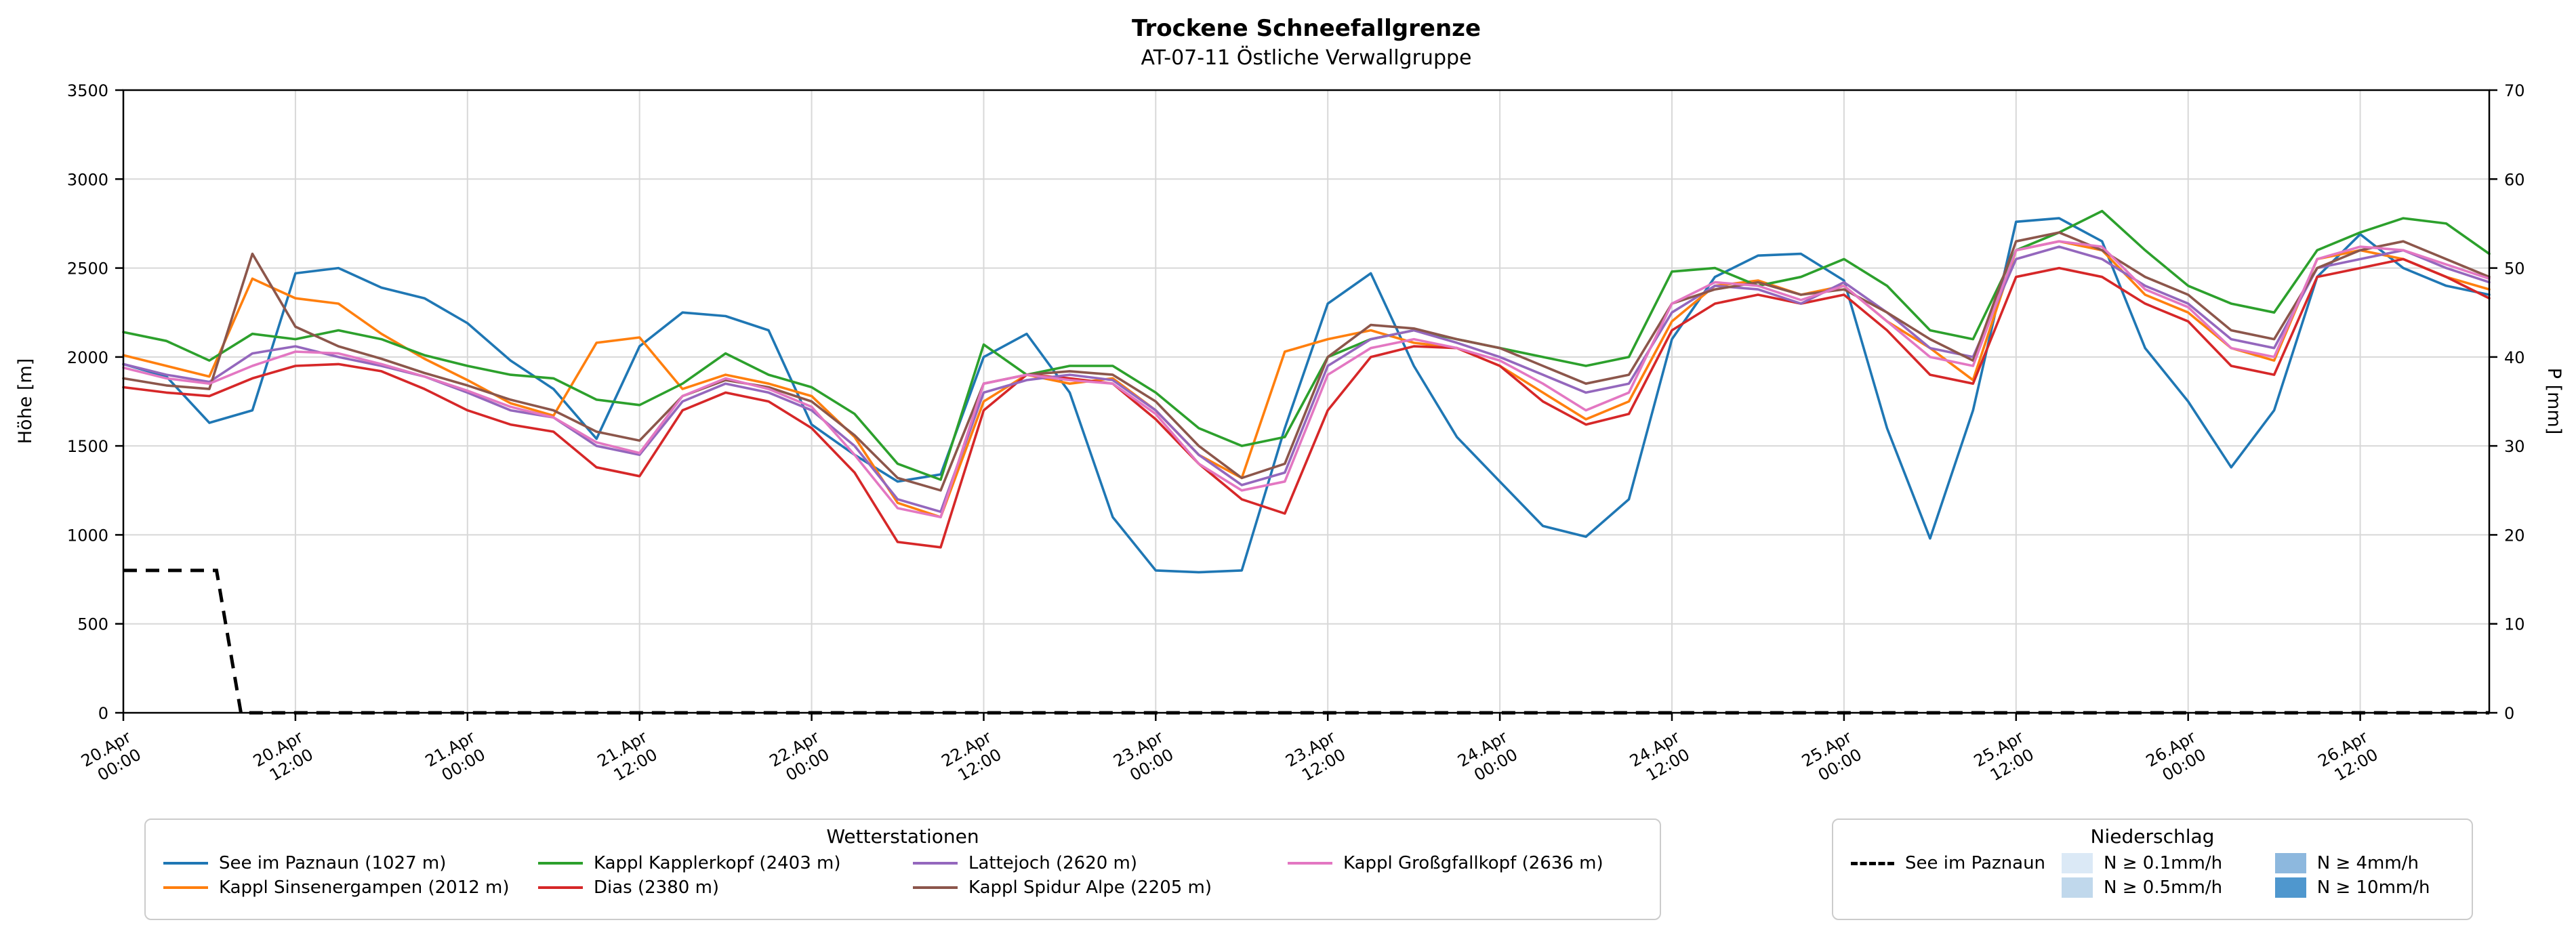 The image size is (2576, 933). Describe the element at coordinates (2077, 863) in the screenshot. I see `precip-patch-0-1-swatch` at that location.